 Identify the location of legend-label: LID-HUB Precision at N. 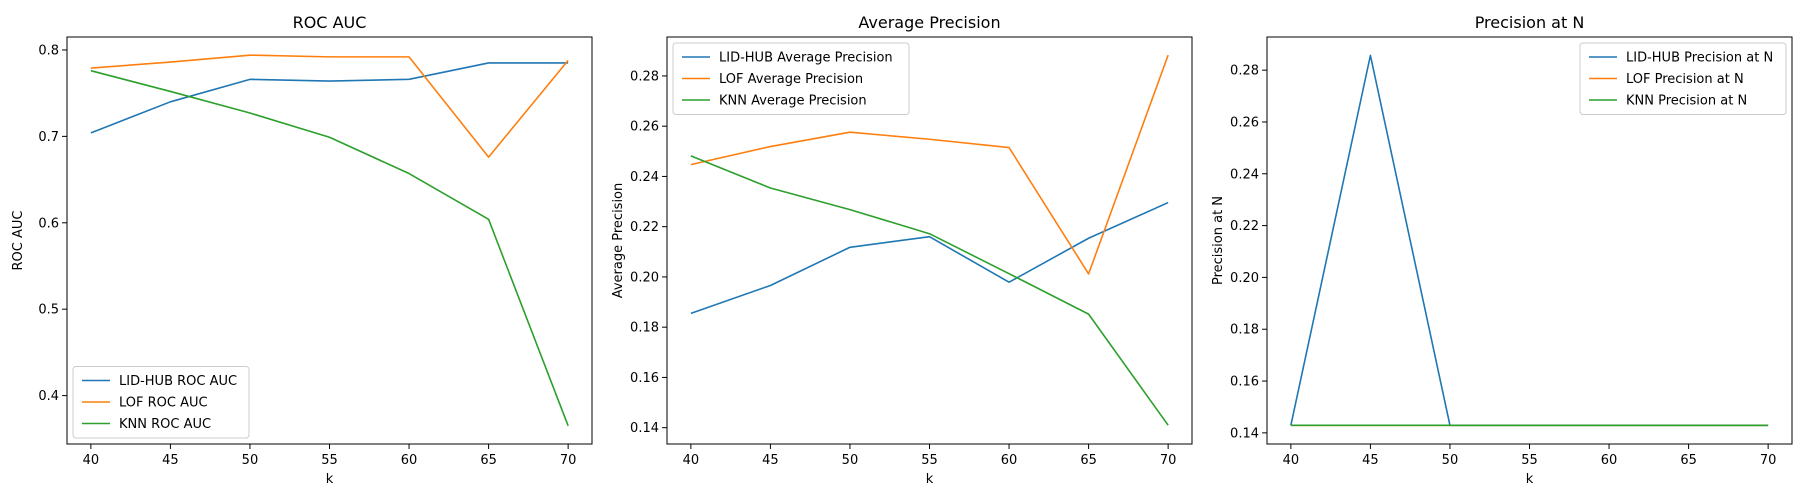
(1699, 58).